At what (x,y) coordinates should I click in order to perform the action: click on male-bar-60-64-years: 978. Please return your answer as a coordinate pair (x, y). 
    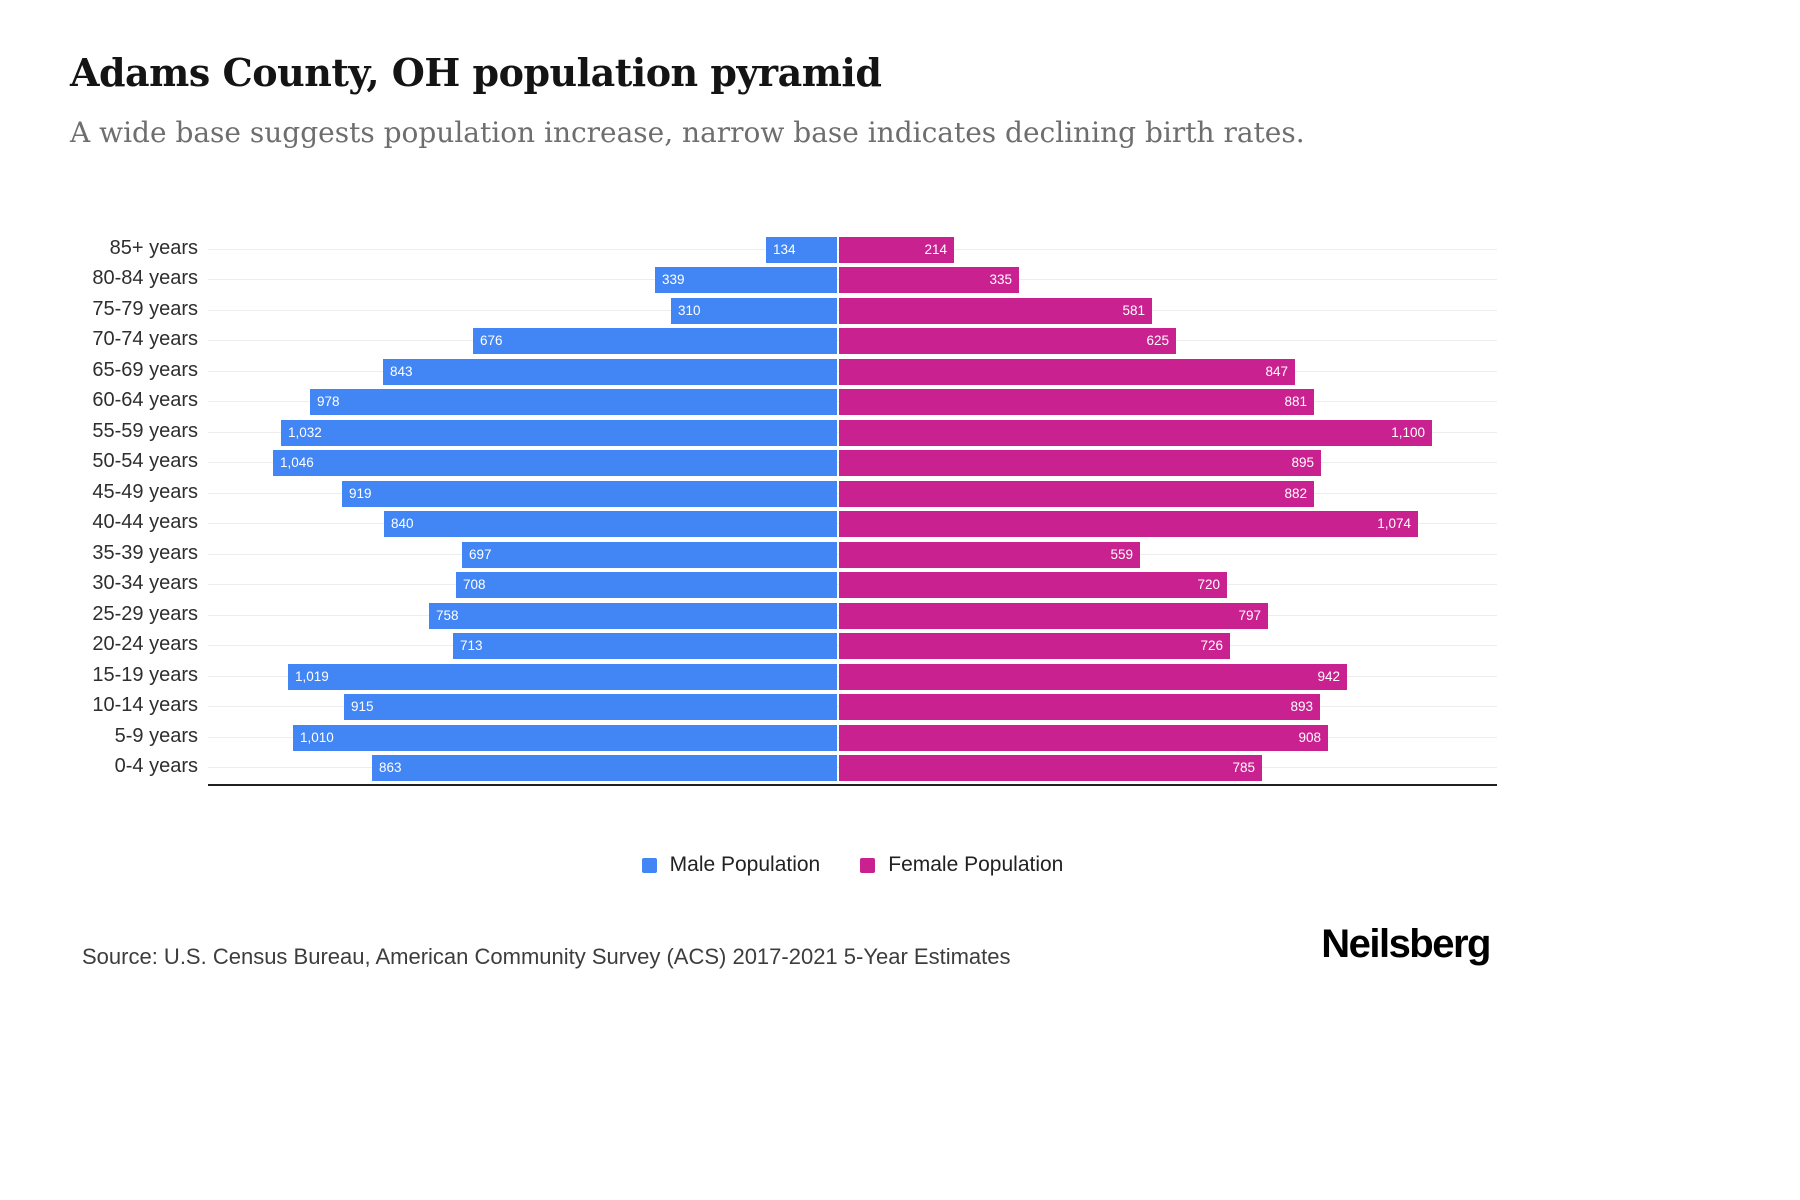
    Looking at the image, I should click on (573, 402).